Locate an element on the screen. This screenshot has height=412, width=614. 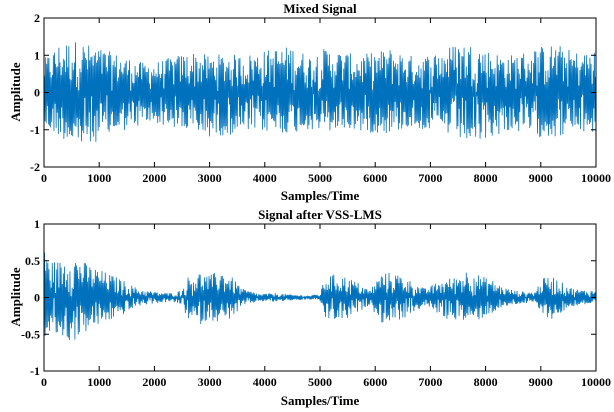
y-tick-label: 2 is located at coordinates (37, 18).